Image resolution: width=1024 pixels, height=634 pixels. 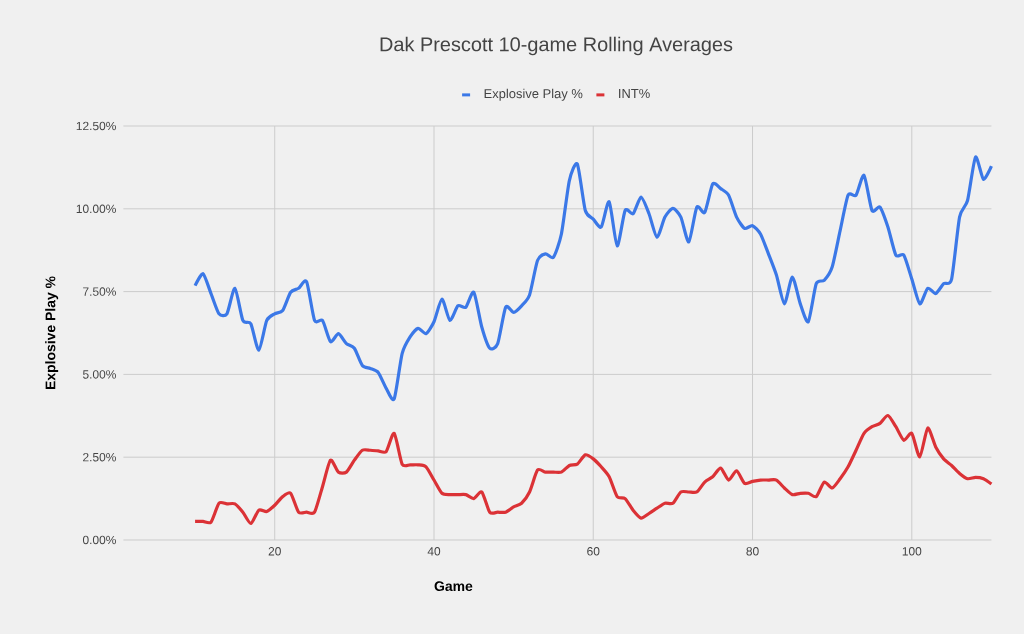 I want to click on chart-title: Dak Prescott 10-game Rolling Averages, so click(x=556, y=46).